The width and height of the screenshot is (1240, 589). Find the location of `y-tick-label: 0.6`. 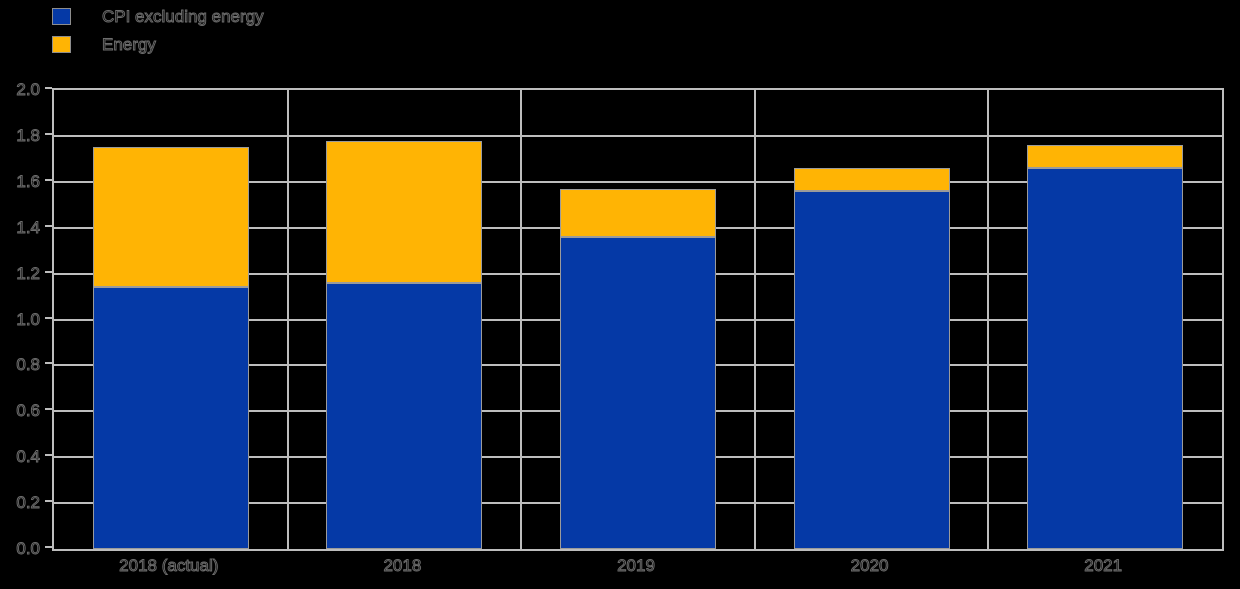

y-tick-label: 0.6 is located at coordinates (28, 411).